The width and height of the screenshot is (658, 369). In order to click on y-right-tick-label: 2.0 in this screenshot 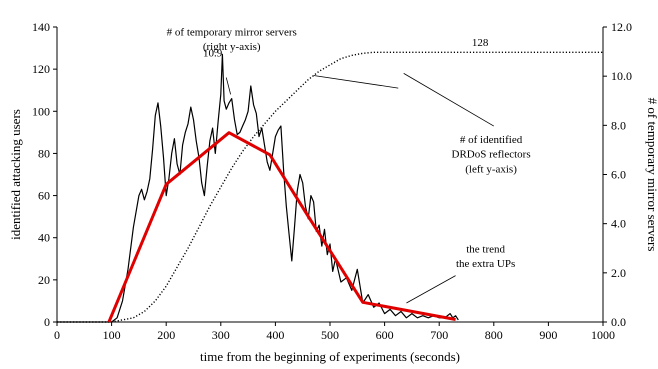, I will do `click(618, 273)`.